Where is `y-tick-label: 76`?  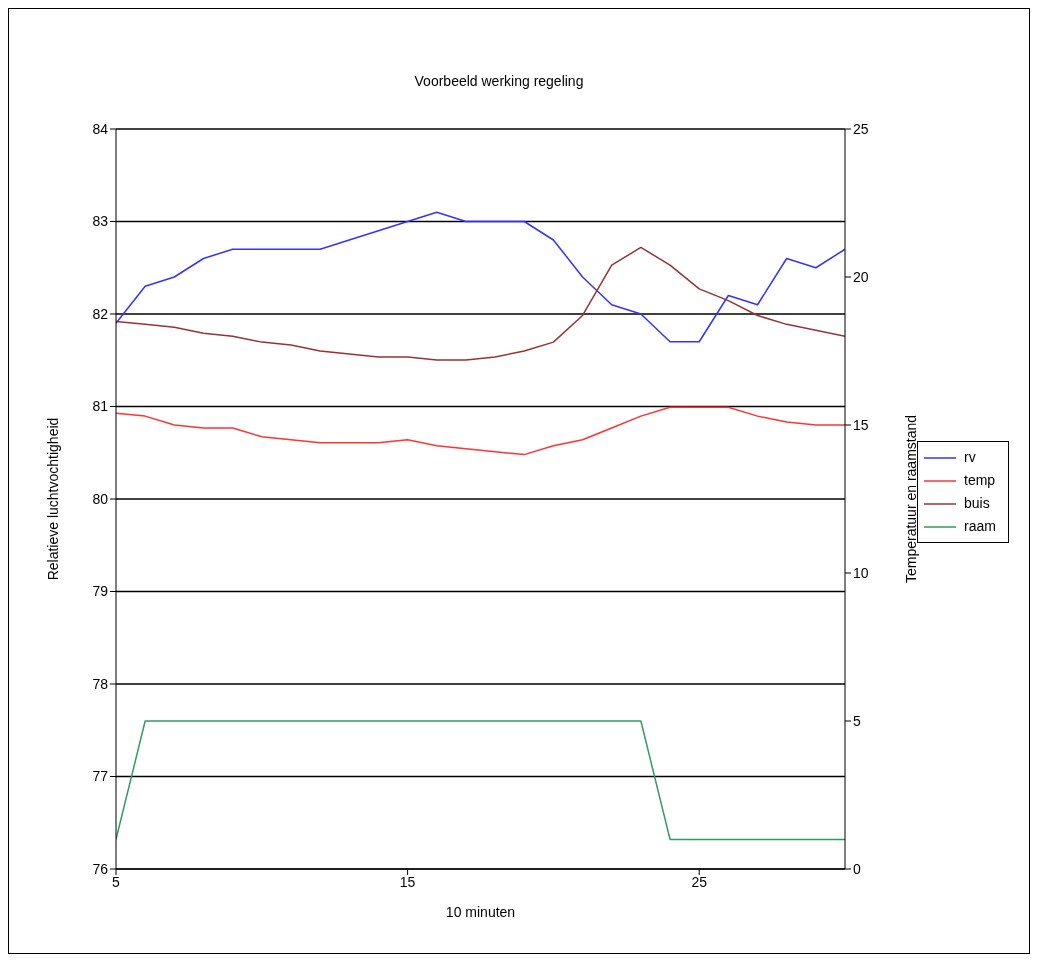
y-tick-label: 76 is located at coordinates (100, 868).